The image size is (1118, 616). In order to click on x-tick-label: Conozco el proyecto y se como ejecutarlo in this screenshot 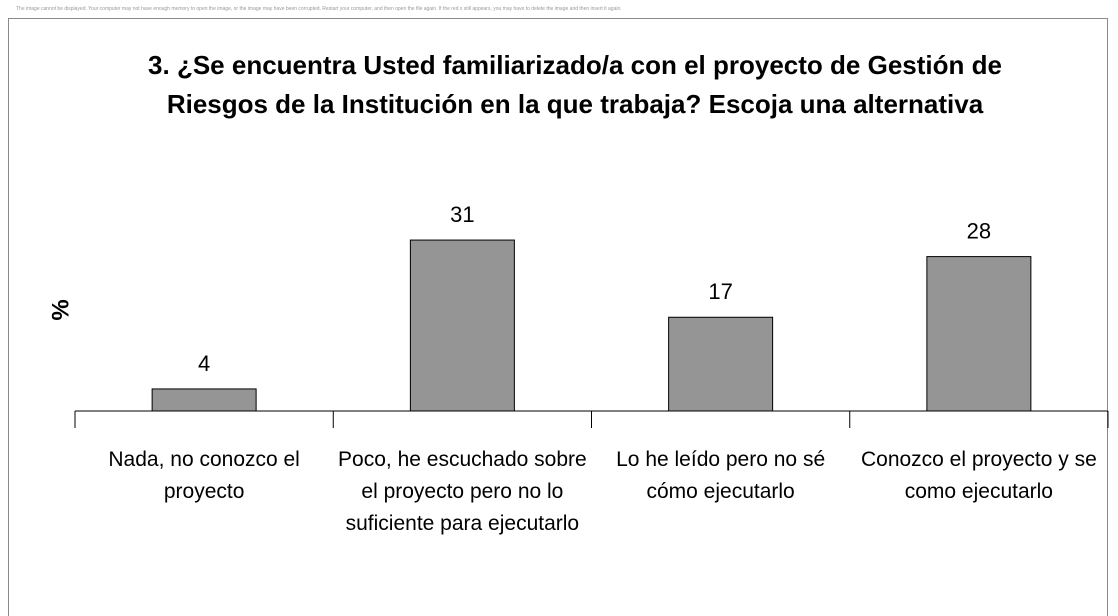, I will do `click(978, 475)`.